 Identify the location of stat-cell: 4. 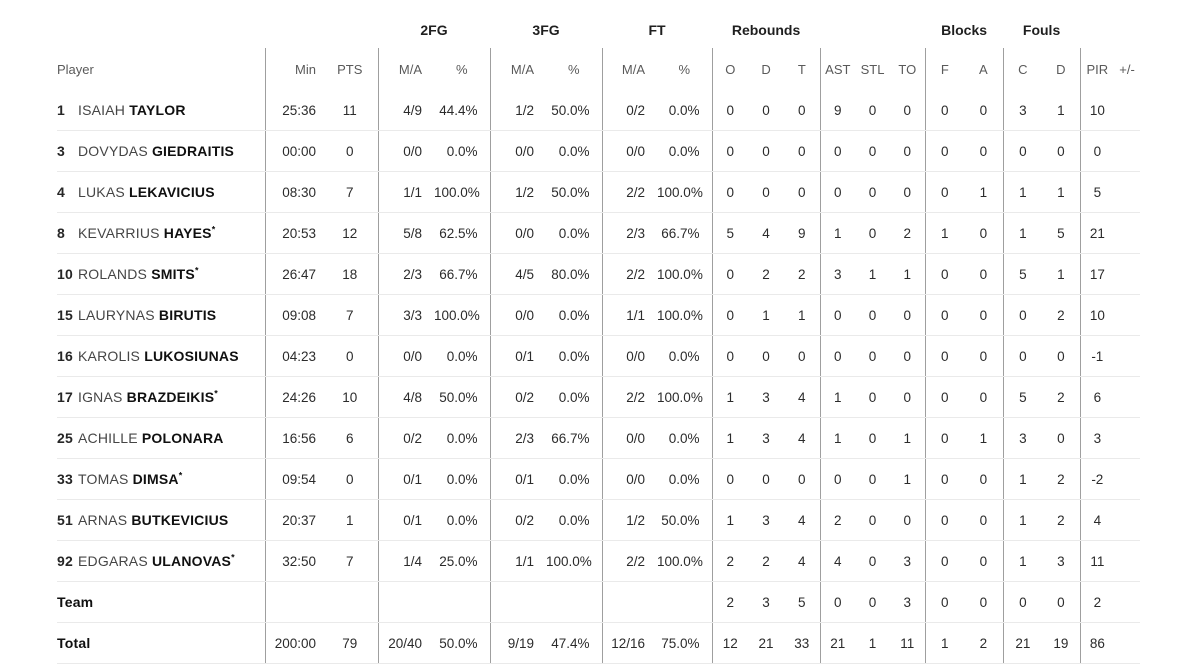
(802, 561).